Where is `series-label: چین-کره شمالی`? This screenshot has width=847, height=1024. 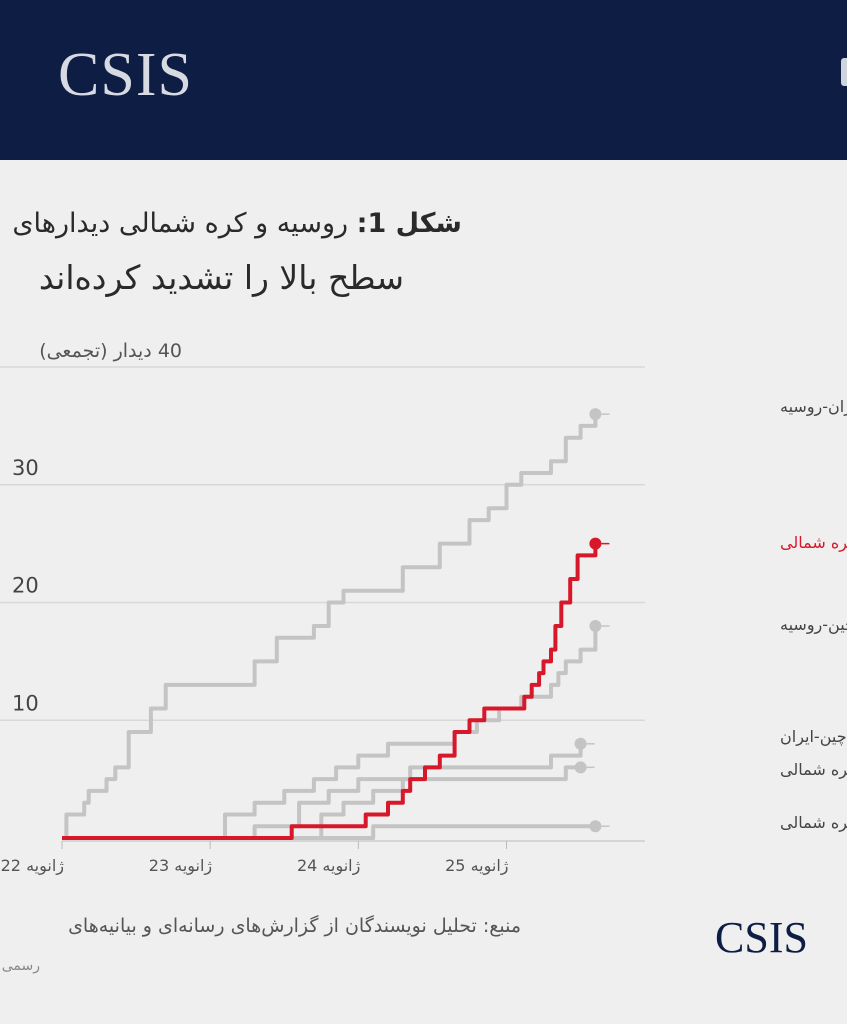
series-label: چین-کره شمالی is located at coordinates (813, 770).